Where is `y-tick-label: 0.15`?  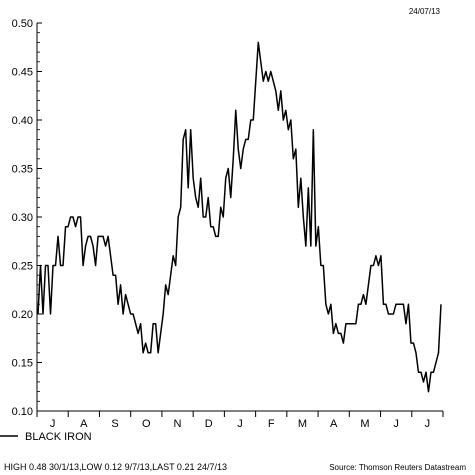
y-tick-label: 0.15 is located at coordinates (22, 364).